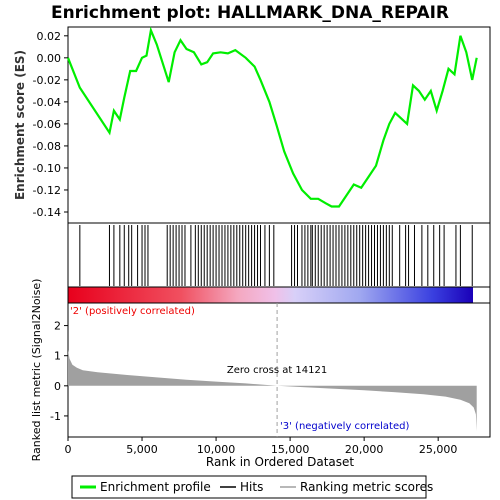  I want to click on metric-y-tick-label: 0, so click(57, 386).